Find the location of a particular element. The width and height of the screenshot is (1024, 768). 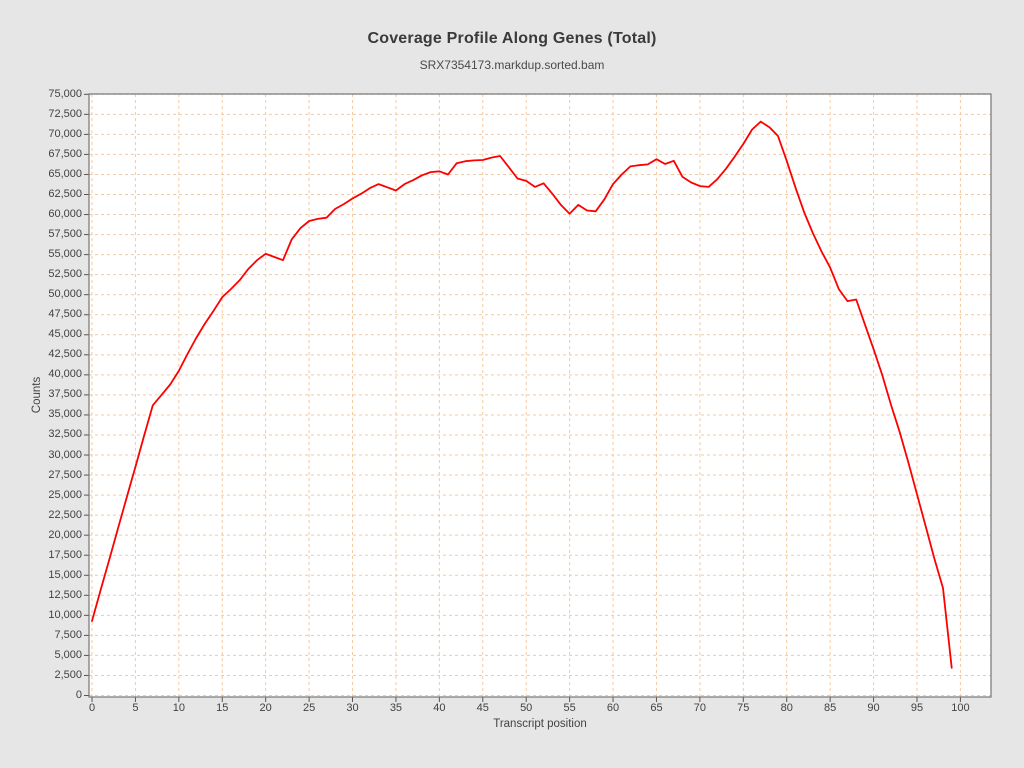

x-tick-label: 5 is located at coordinates (135, 708).